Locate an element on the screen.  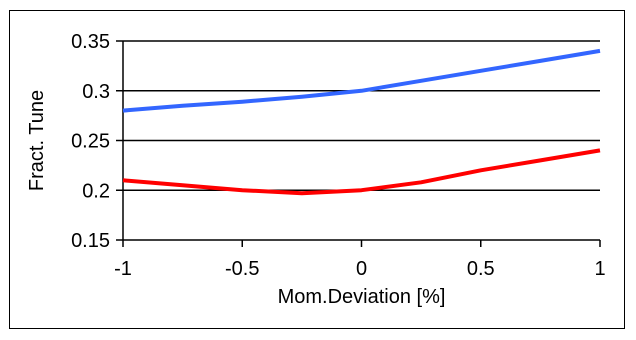
x-tick-label: -1 is located at coordinates (123, 269).